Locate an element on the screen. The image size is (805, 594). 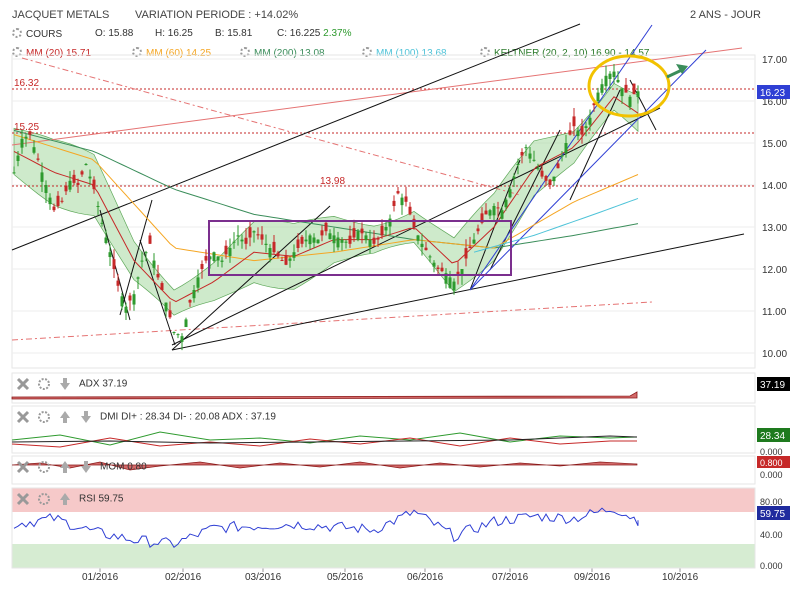
mom-label: MOM 0.80 is located at coordinates (123, 467).